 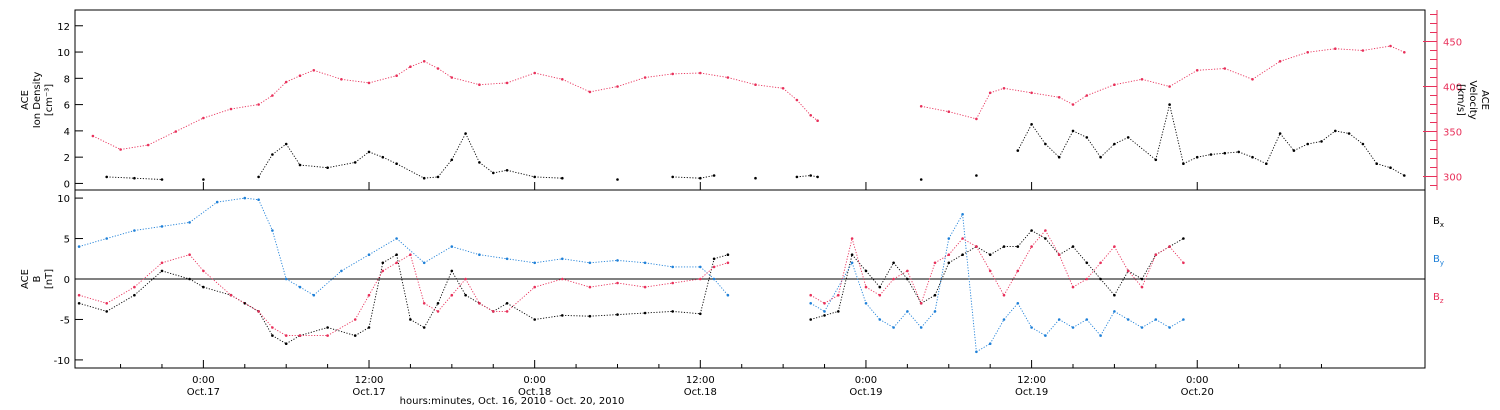 What do you see at coordinates (1452, 88) in the screenshot?
I see `velocity-y-tick-label: 400` at bounding box center [1452, 88].